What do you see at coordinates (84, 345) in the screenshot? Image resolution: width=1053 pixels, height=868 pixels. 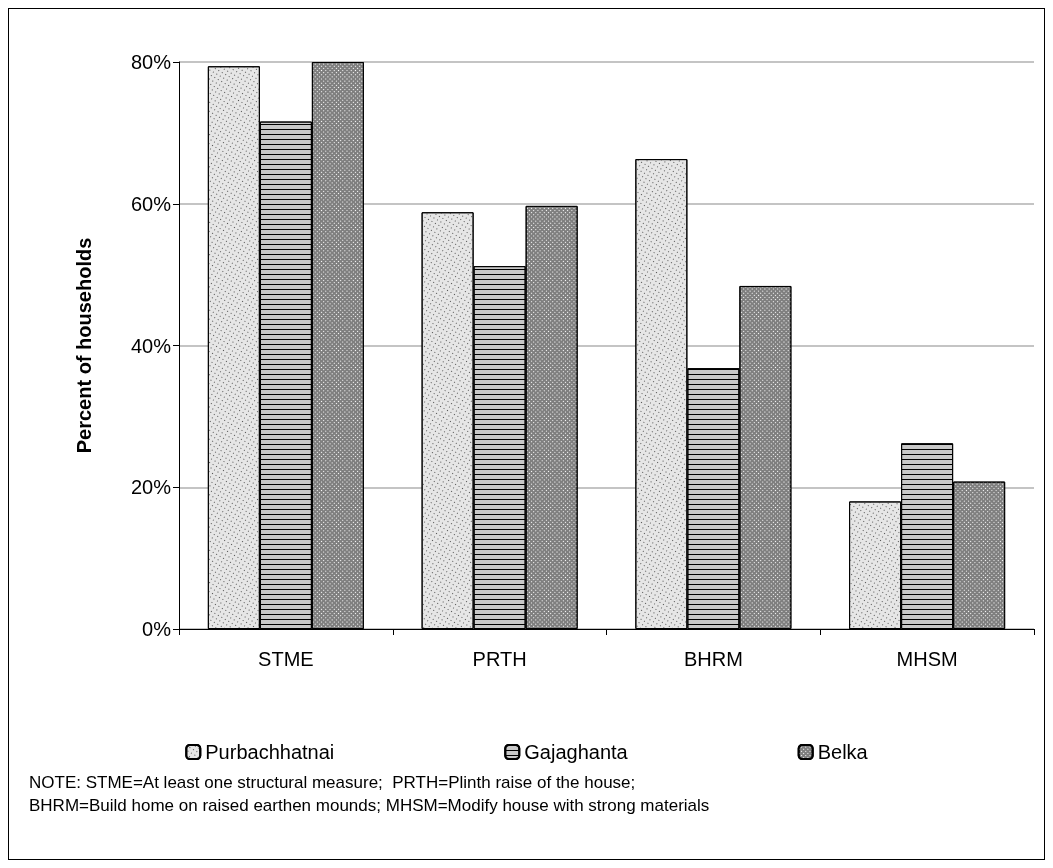 I see `y-axis-title: Percent of households` at bounding box center [84, 345].